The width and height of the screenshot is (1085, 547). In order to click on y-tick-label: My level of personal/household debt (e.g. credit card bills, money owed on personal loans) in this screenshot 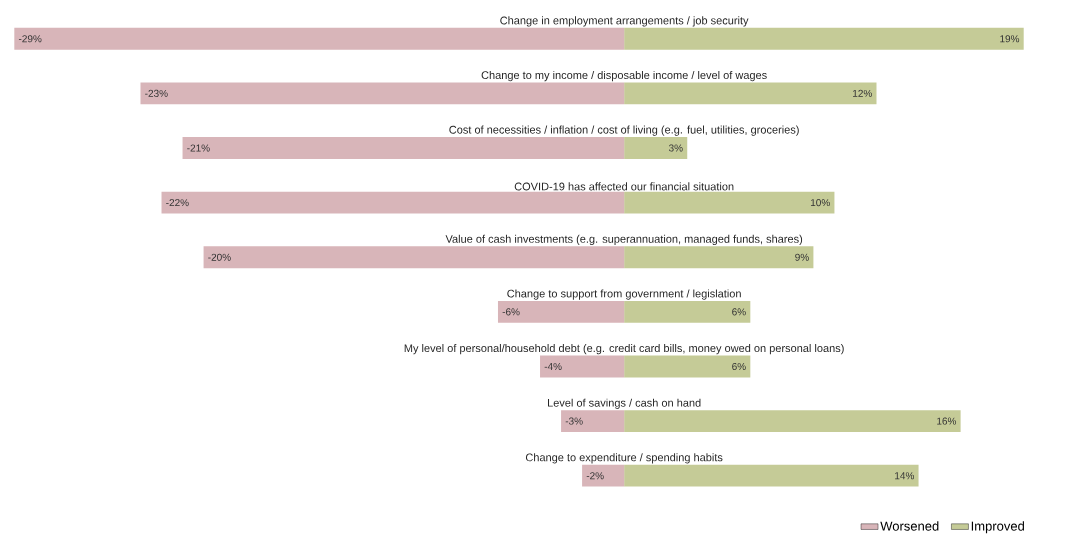, I will do `click(624, 349)`.